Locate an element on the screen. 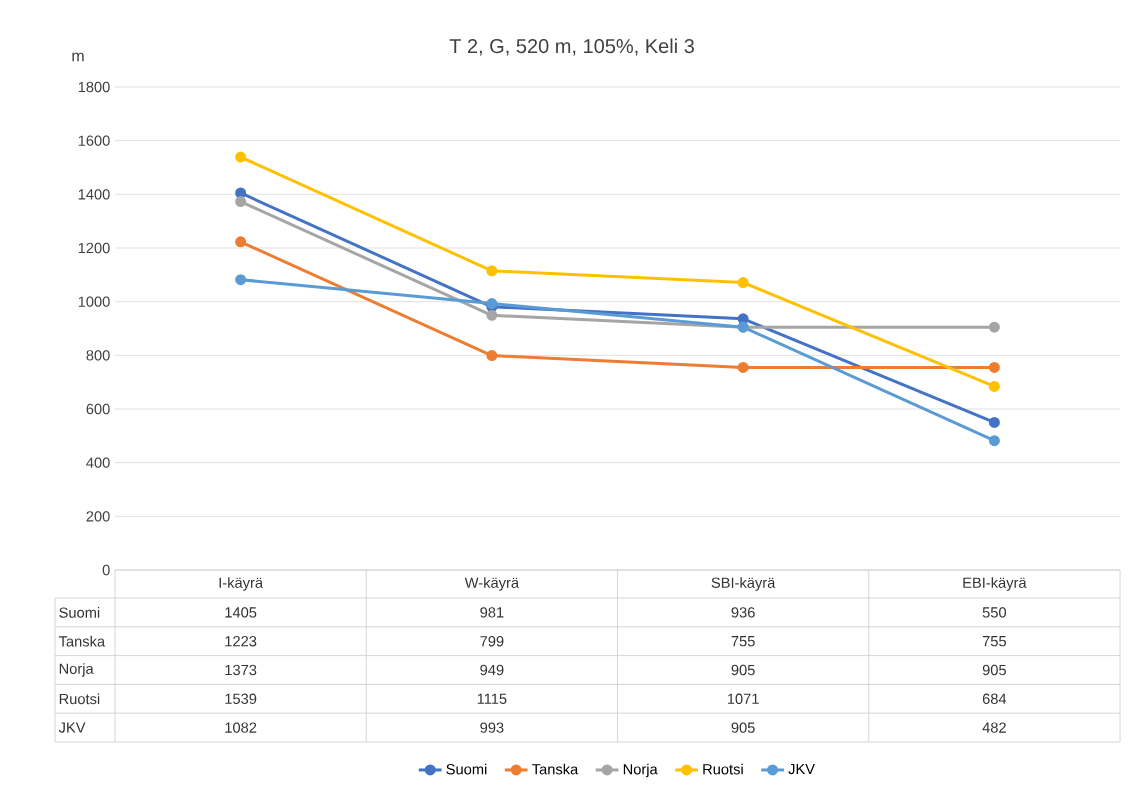  y-tick-label: 1400 is located at coordinates (94, 194).